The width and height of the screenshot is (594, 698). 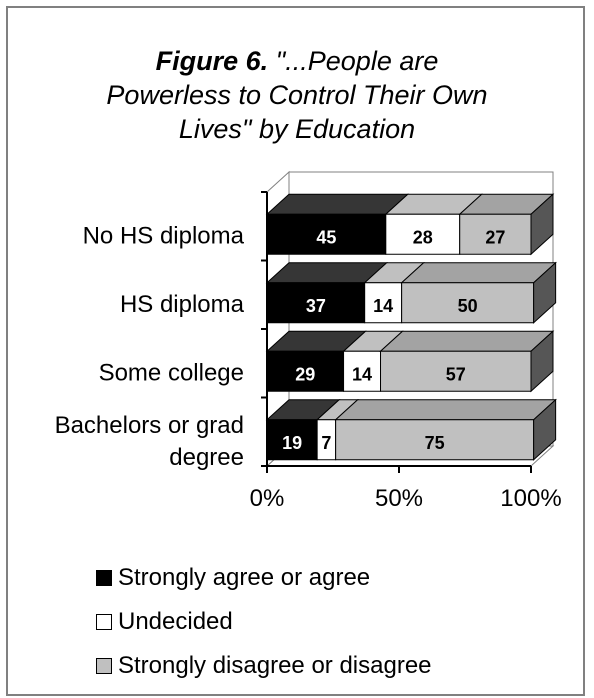 I want to click on legend-item-undecided: Undecided, so click(x=264, y=622).